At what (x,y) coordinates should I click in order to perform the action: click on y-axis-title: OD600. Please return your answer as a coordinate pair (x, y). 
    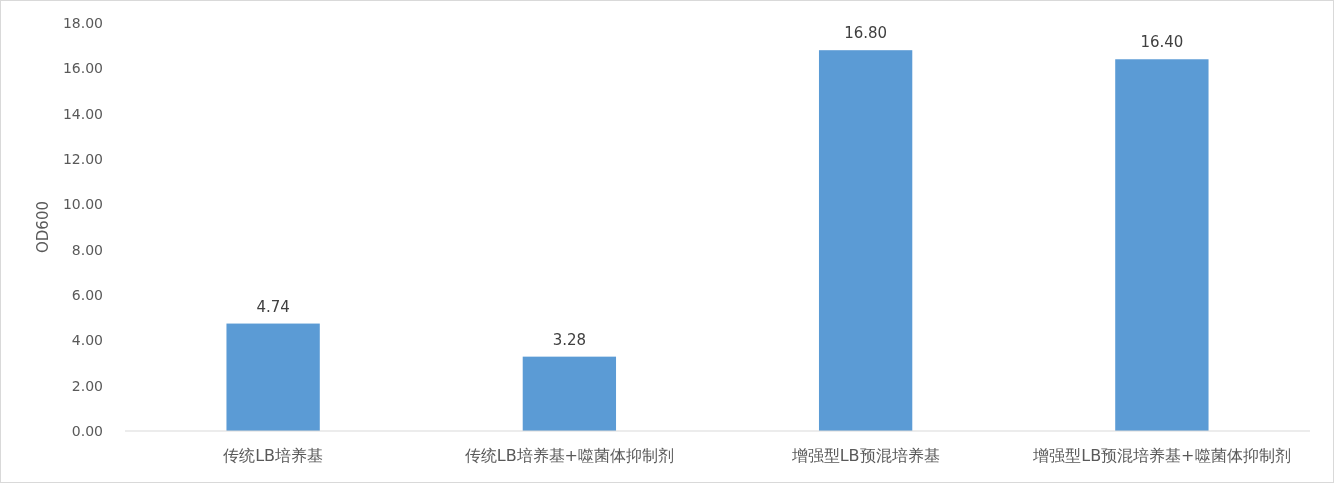
    Looking at the image, I should click on (43, 227).